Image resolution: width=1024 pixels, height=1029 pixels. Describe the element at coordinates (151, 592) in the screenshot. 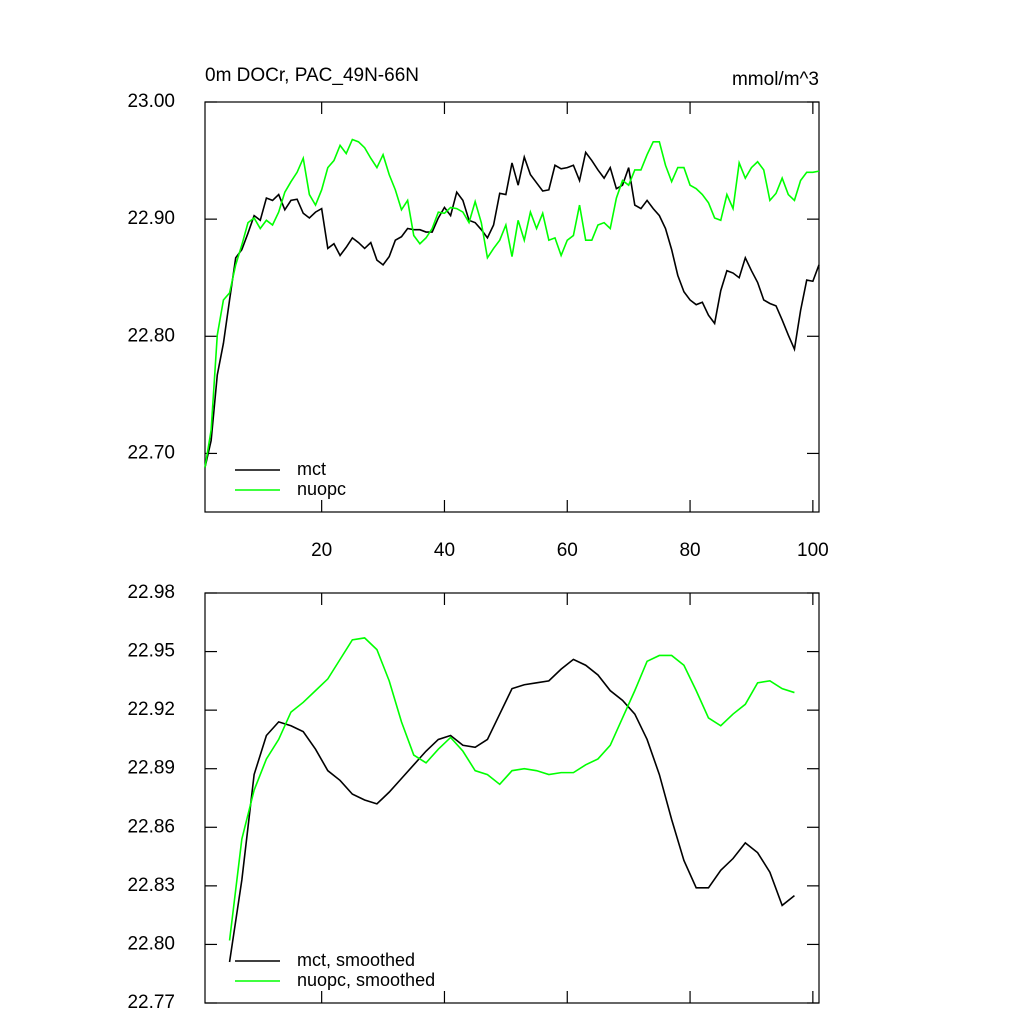

I see `y-tick-label: 22.98` at that location.